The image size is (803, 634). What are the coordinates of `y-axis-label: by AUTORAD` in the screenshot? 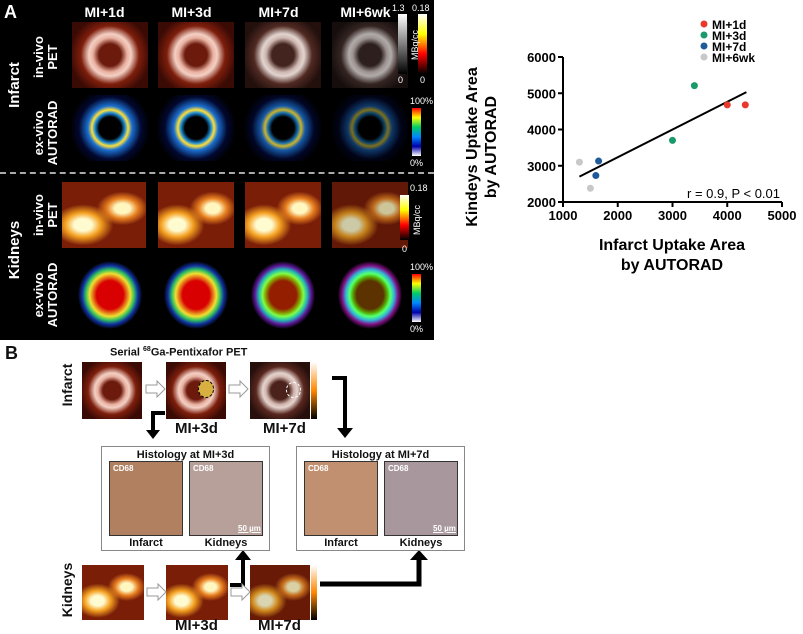 It's located at (491, 147).